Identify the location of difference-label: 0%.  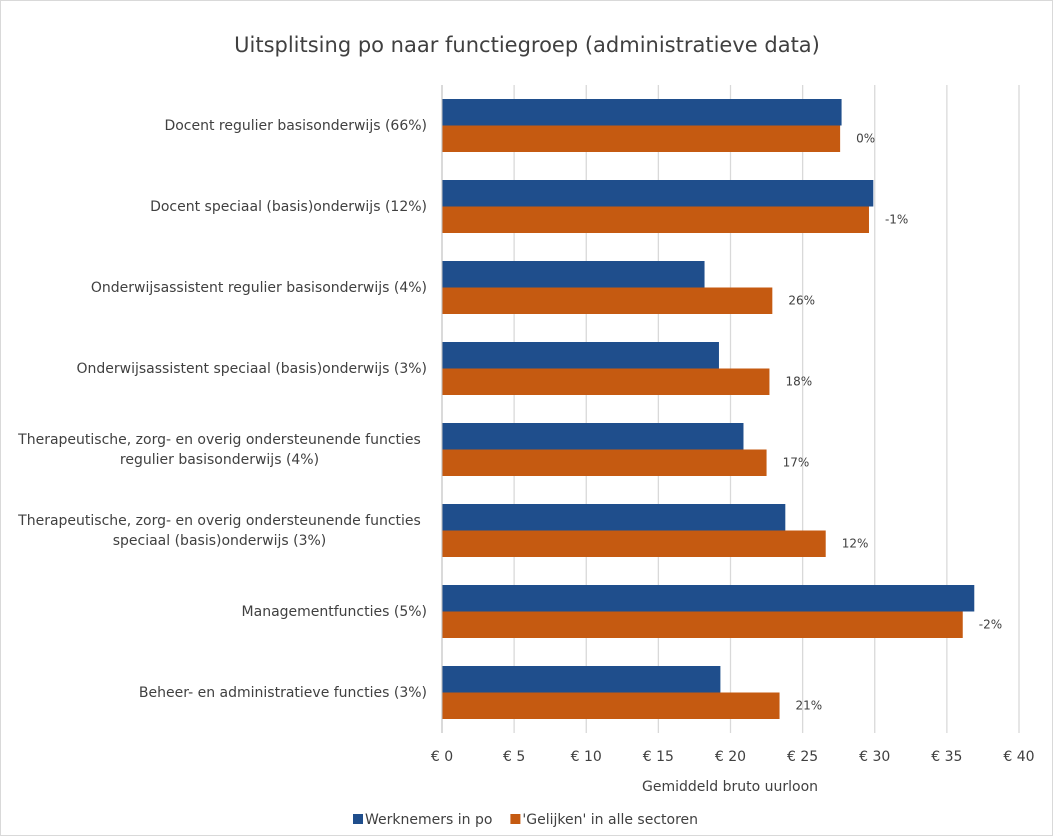
(865, 138).